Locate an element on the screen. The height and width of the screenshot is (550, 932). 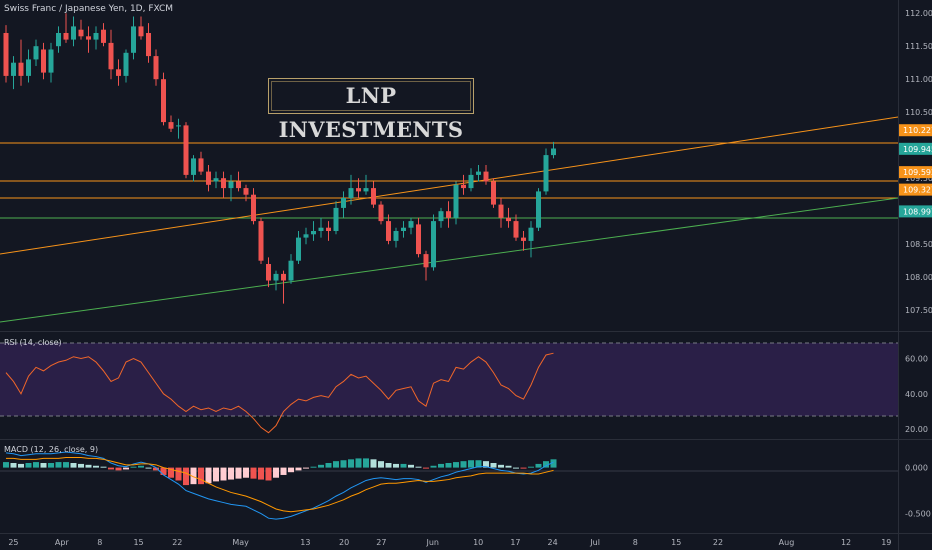
price-badge-label: 110.227 is located at coordinates (917, 130).